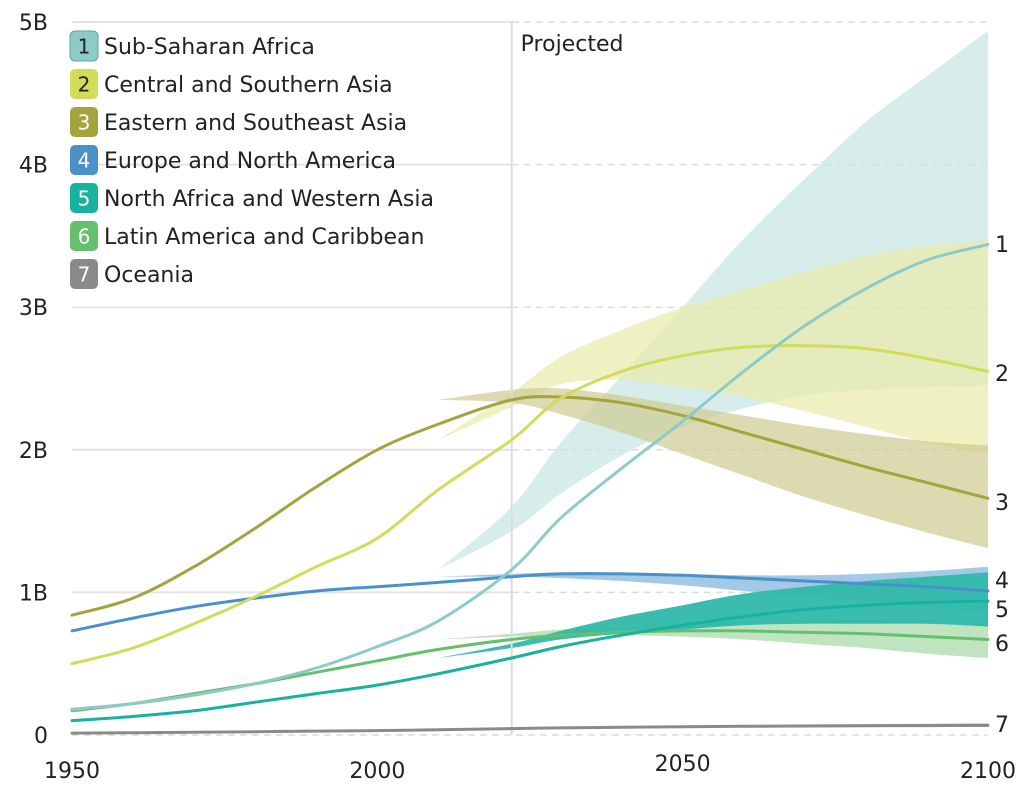 The height and width of the screenshot is (788, 1024). I want to click on projected-label: Projected, so click(572, 44).